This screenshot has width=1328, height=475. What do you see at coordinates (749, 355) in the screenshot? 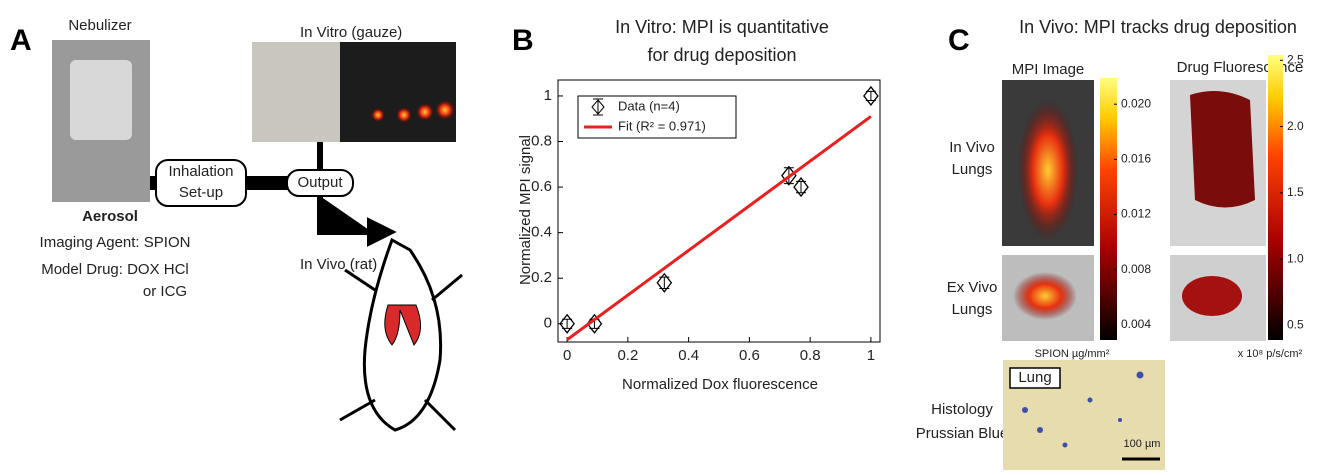
I see `x-tick-label: 0.6` at bounding box center [749, 355].